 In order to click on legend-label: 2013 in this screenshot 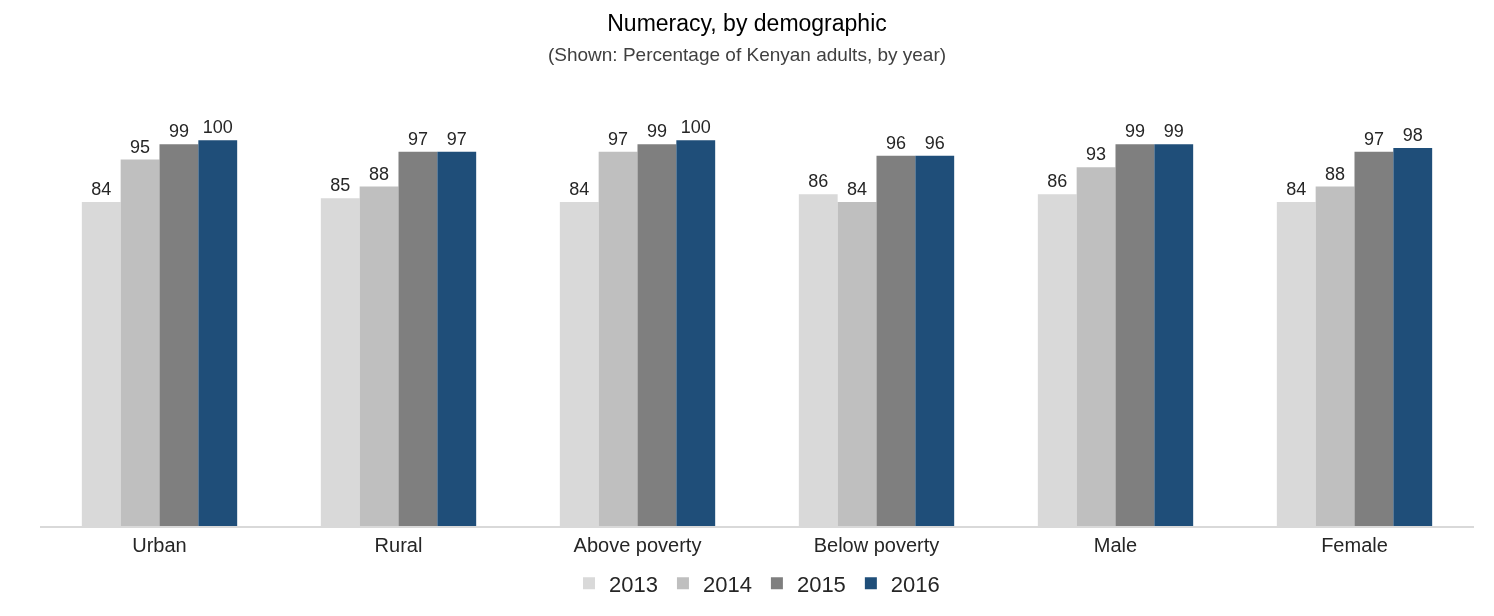, I will do `click(633, 584)`.